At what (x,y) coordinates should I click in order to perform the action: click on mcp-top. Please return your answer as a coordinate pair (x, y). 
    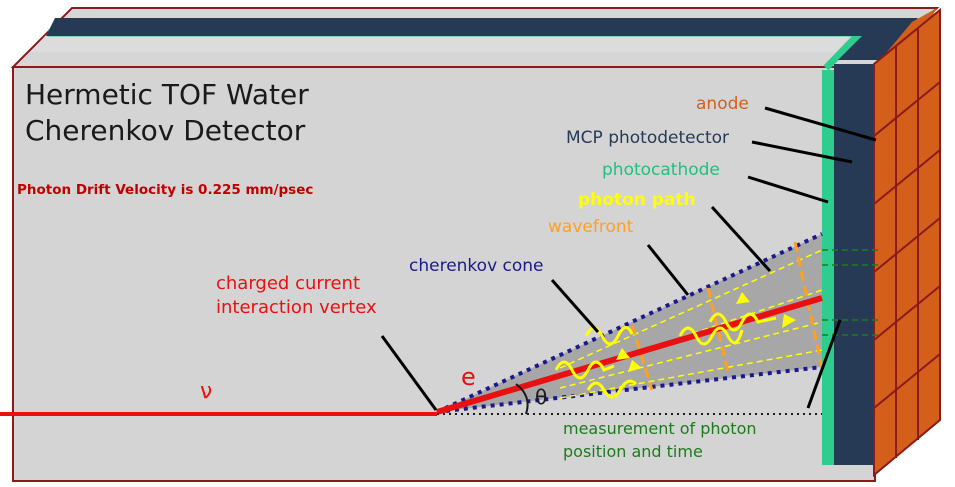
    Looking at the image, I should click on (482, 39).